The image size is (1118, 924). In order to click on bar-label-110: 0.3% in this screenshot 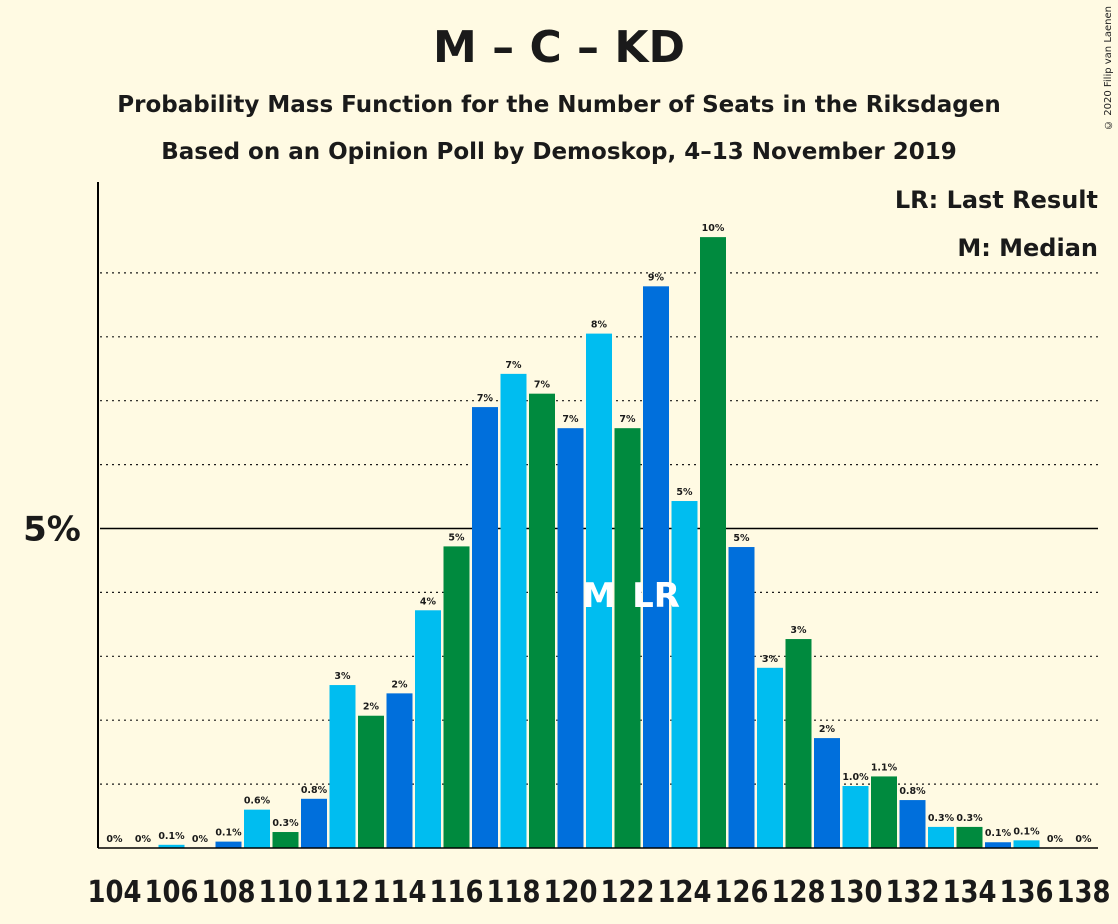, I will do `click(285, 823)`.